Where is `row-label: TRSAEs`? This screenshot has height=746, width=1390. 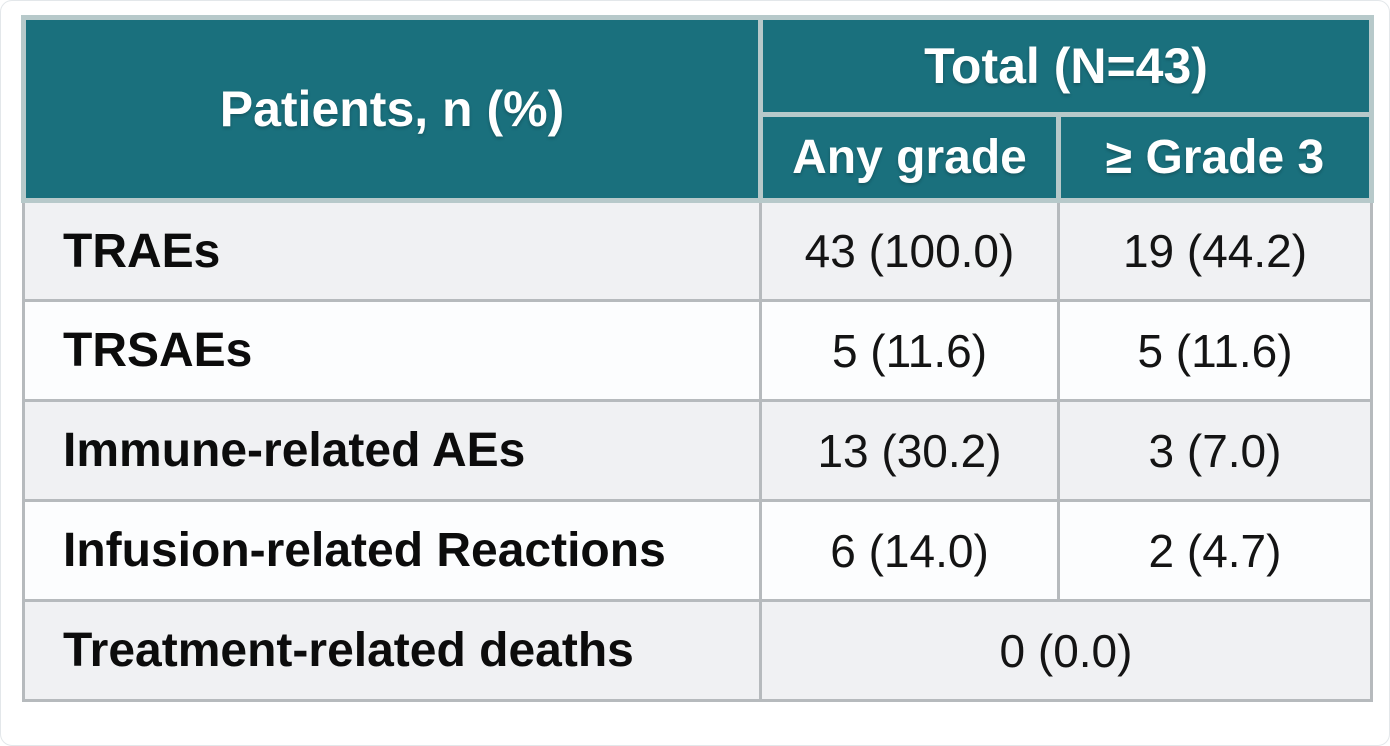
row-label: TRSAEs is located at coordinates (392, 350).